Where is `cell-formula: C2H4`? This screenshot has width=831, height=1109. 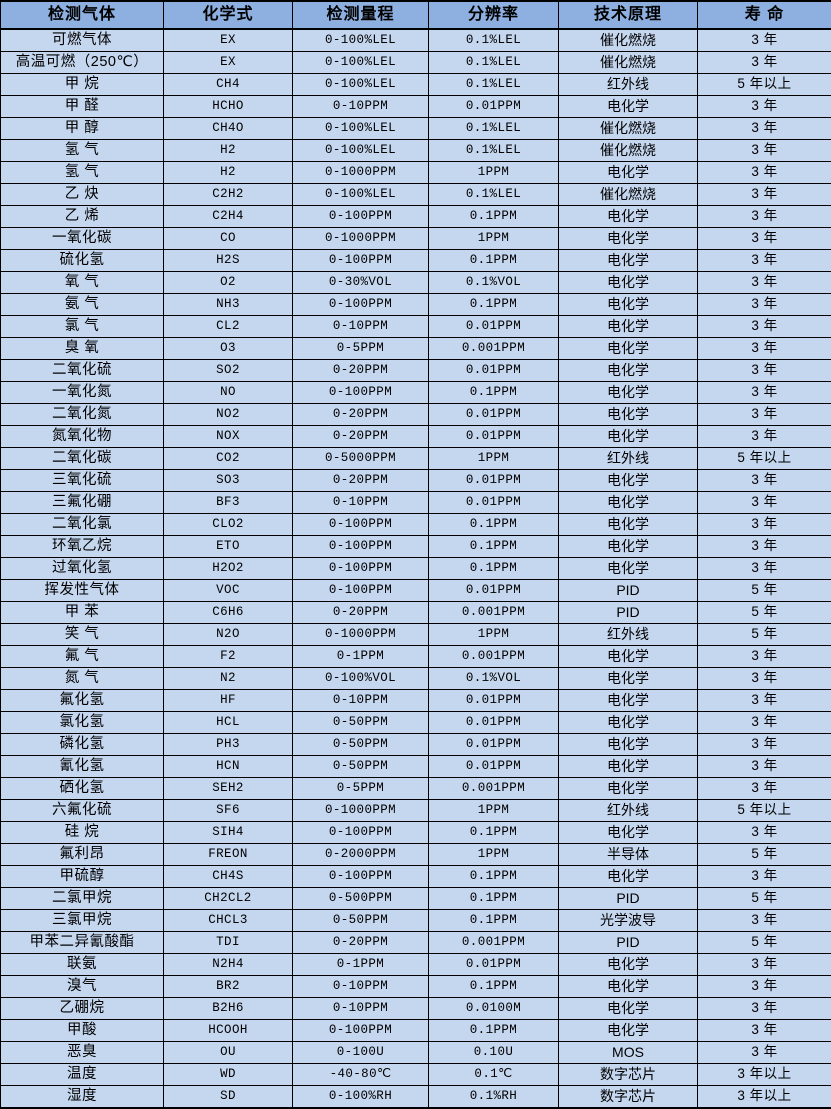 cell-formula: C2H4 is located at coordinates (228, 217).